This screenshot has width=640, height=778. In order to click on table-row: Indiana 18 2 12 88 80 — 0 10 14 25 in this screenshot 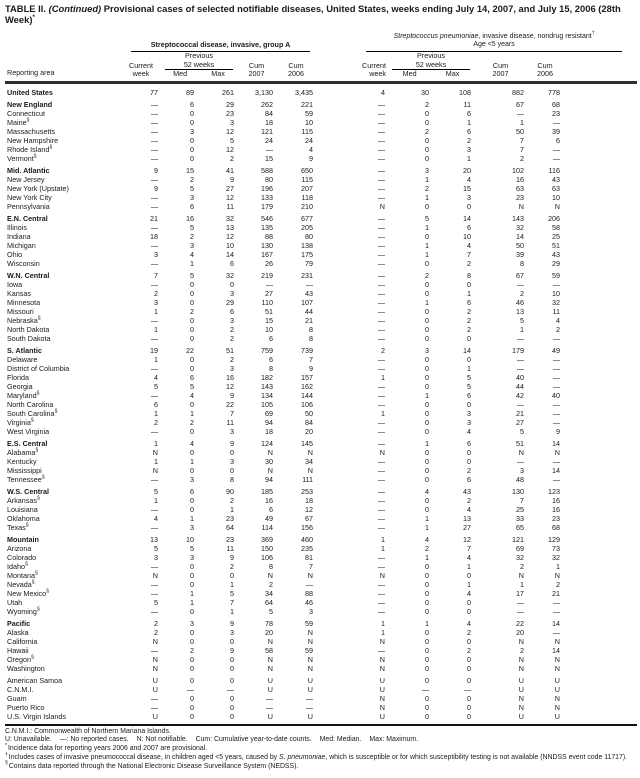, I will do `click(321, 236)`.